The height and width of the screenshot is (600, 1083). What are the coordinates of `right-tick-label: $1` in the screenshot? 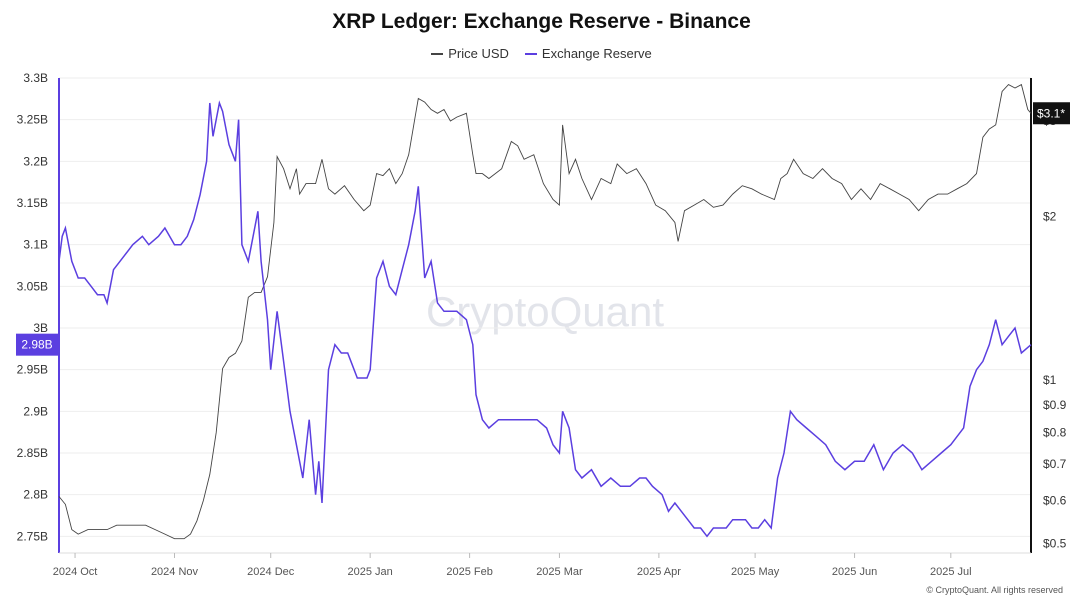 It's located at (1050, 380).